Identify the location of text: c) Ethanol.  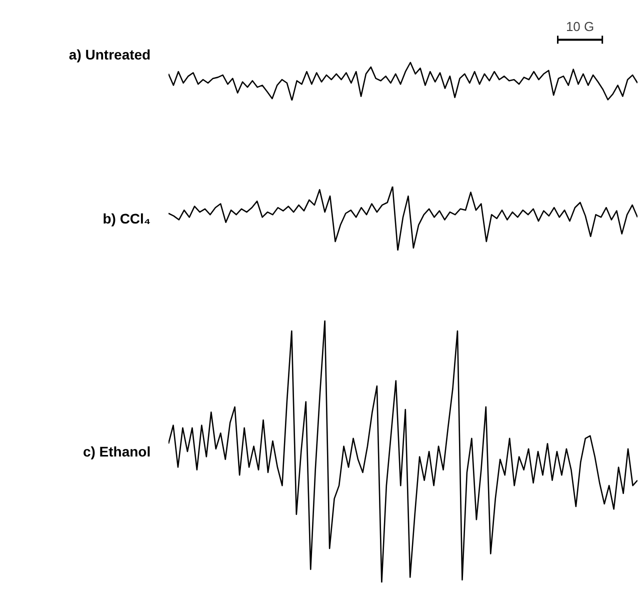
(116, 452).